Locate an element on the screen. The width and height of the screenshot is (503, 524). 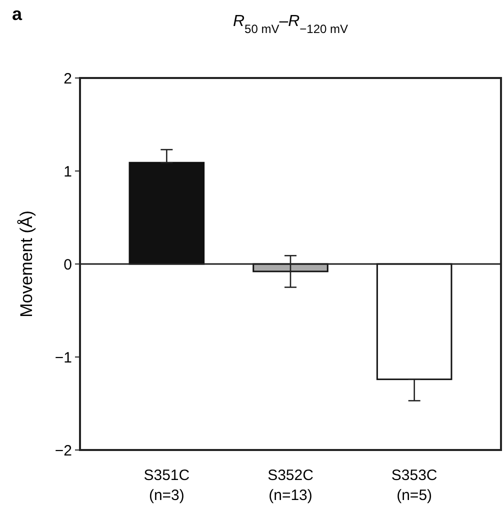
y-tick-label: 2 is located at coordinates (68, 79).